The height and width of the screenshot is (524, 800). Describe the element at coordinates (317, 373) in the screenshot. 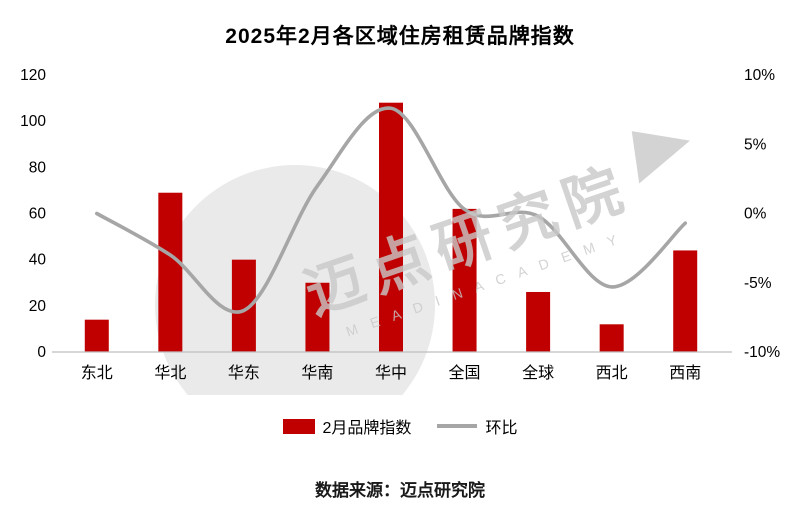

I see `x-axis-label-3: 华南` at that location.